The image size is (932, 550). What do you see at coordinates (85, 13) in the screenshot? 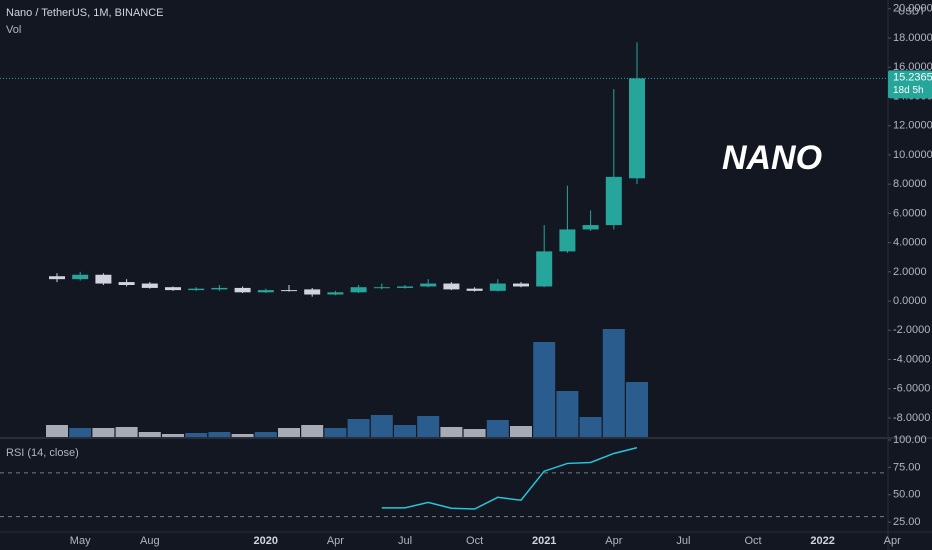
I see `chart-title: Nano / TetherUS, 1M, BINANCE` at bounding box center [85, 13].